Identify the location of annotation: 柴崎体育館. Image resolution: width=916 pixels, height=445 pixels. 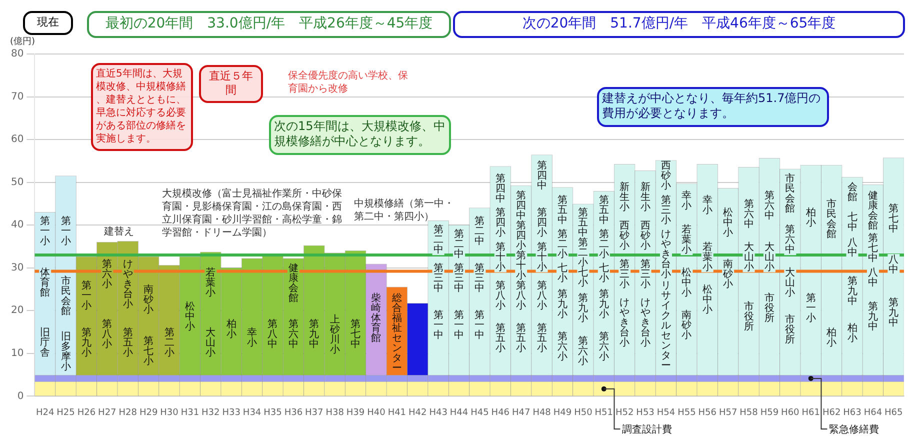
(376, 318).